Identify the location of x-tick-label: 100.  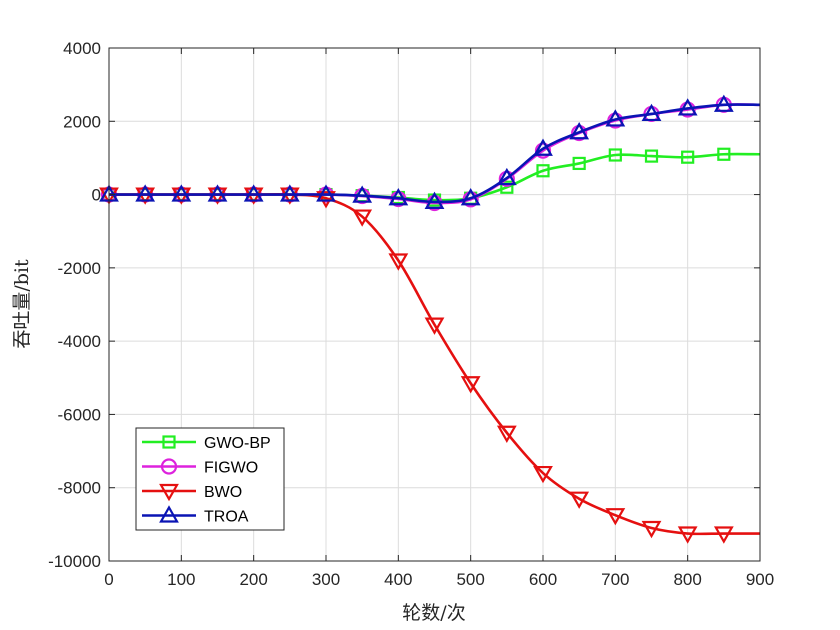
(181, 579).